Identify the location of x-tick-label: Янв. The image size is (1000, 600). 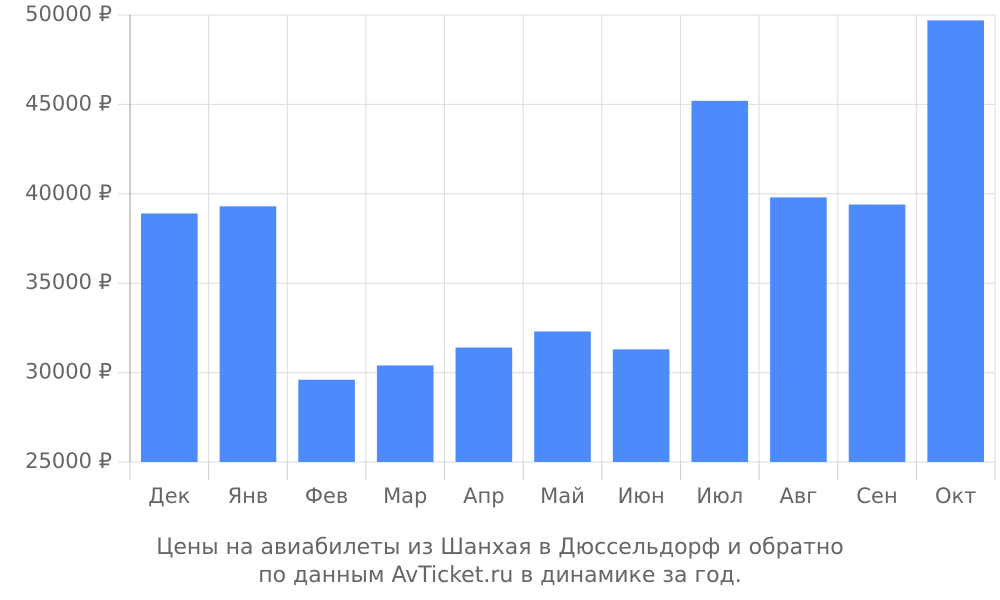
(248, 496).